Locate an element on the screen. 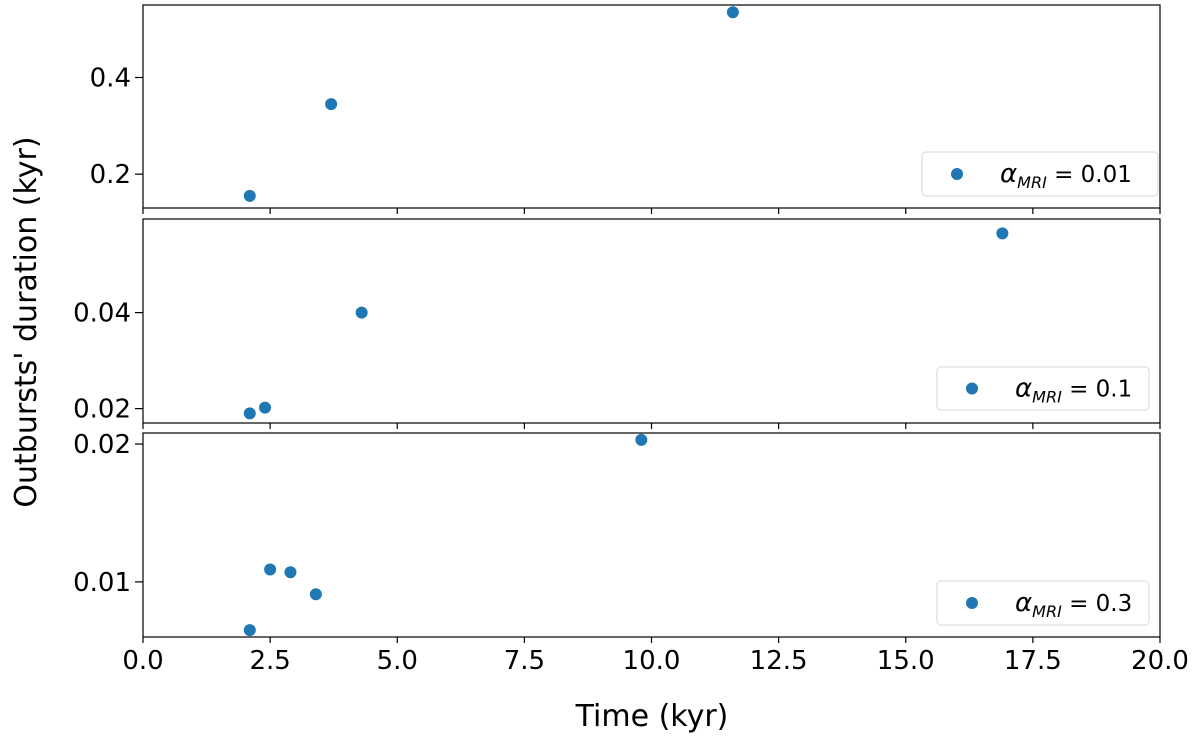 The width and height of the screenshot is (1200, 741). x-tick-label: 2.5 is located at coordinates (269, 661).